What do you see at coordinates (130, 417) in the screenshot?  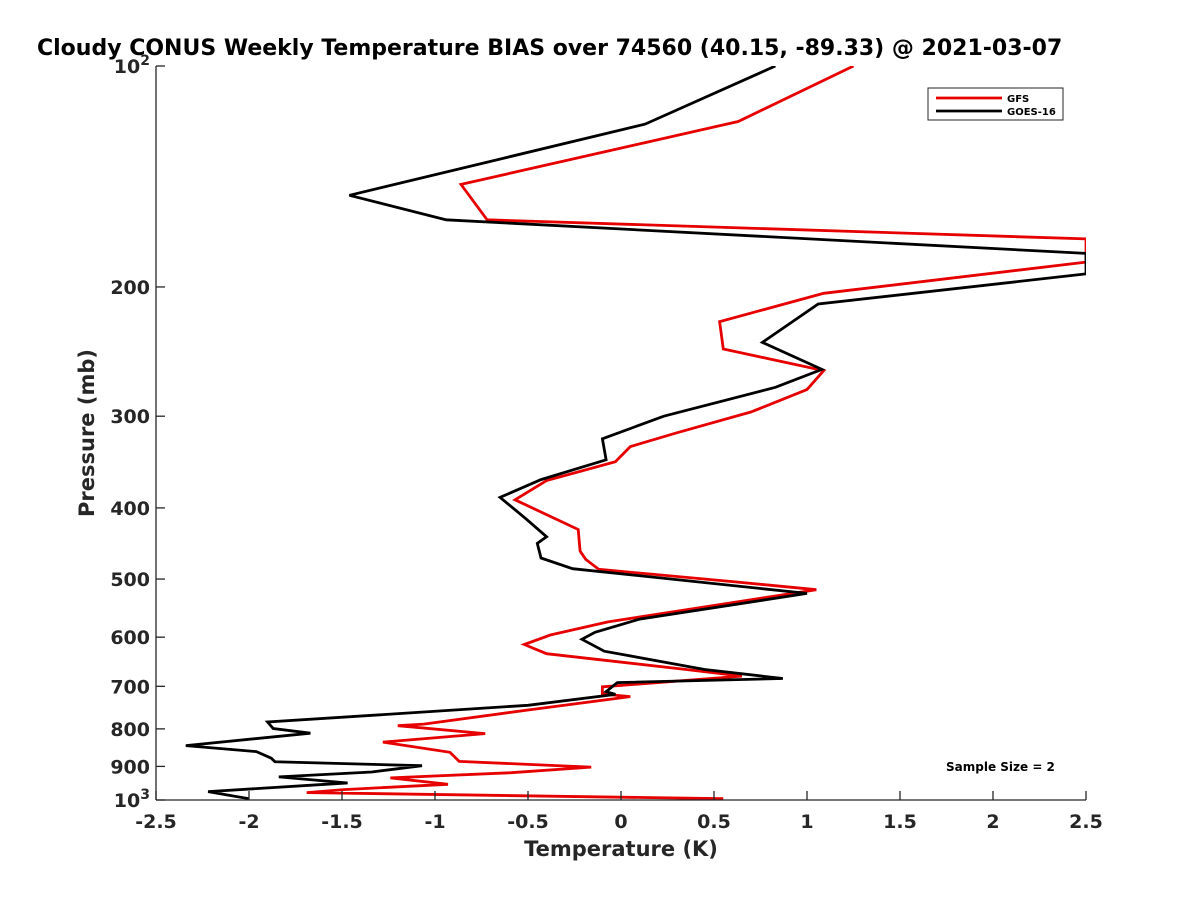 I see `y-tick-label: 300` at bounding box center [130, 417].